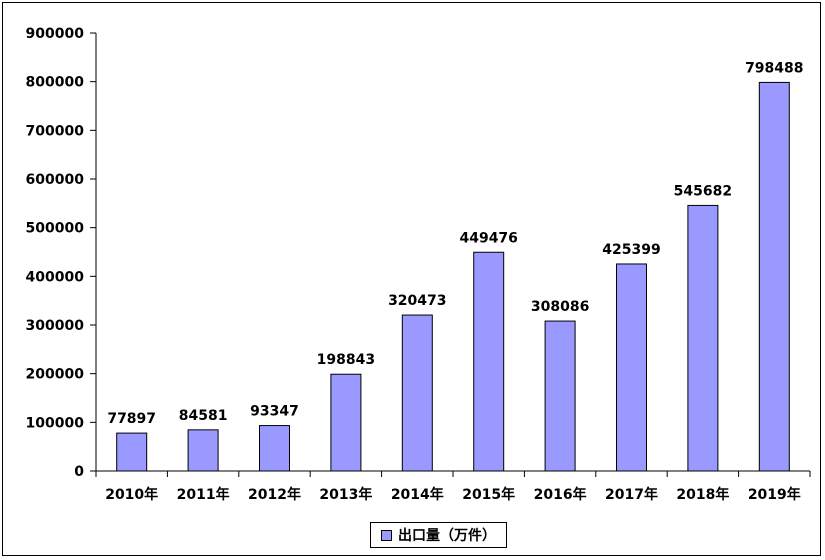 The width and height of the screenshot is (825, 560). I want to click on y-tick-label: 200000, so click(55, 375).